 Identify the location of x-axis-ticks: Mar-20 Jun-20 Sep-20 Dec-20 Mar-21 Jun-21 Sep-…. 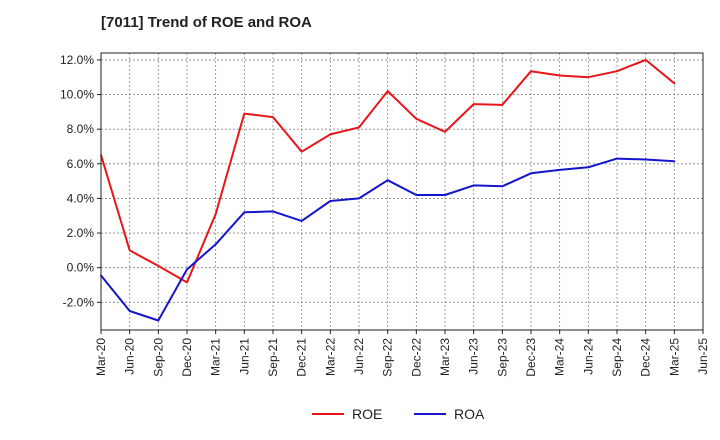
(402, 353).